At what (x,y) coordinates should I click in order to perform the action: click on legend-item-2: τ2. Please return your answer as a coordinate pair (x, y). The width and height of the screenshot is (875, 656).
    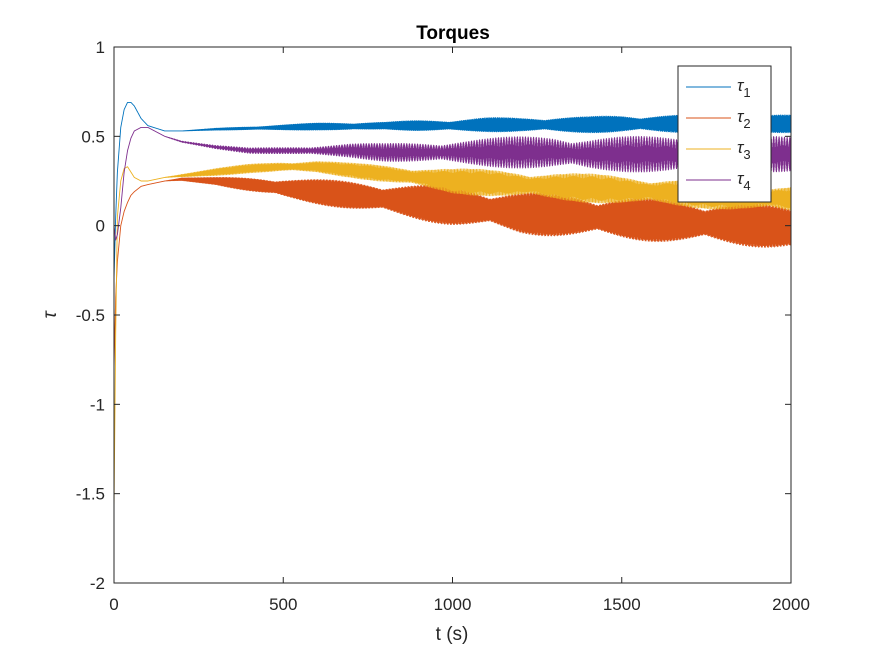
    Looking at the image, I should click on (718, 119).